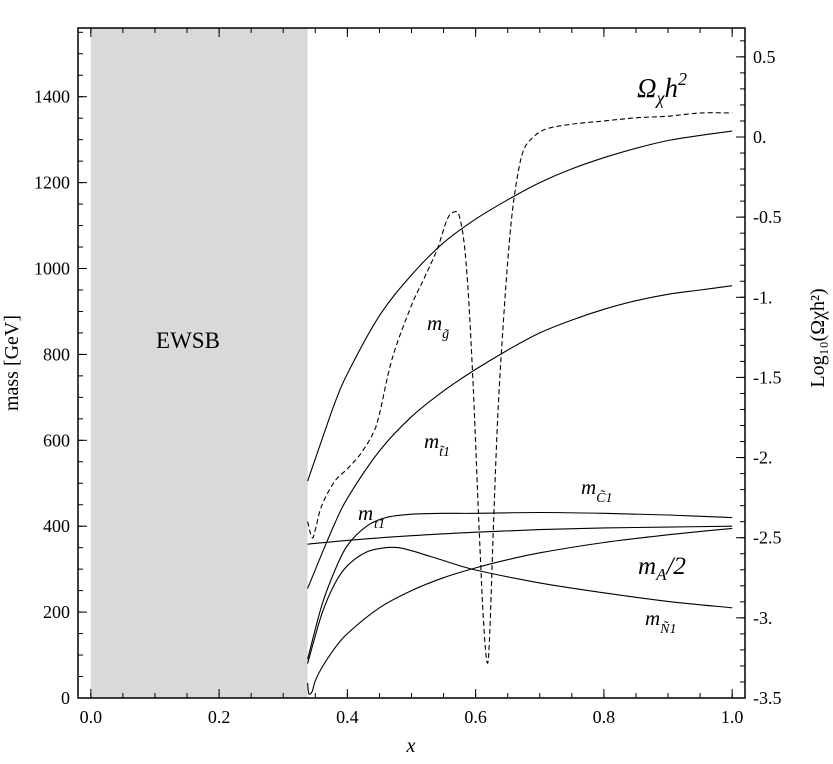 This screenshot has width=833, height=764. I want to click on x-tick-label: 0.4, so click(347, 717).